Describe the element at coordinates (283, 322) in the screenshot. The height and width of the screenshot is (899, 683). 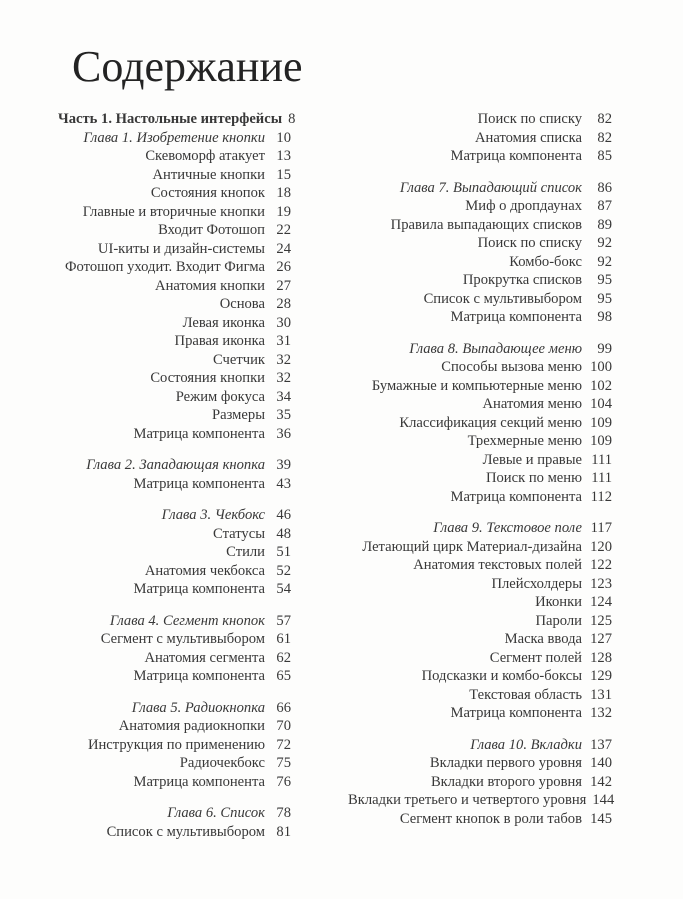
I see `toc-entry-page: 30` at that location.